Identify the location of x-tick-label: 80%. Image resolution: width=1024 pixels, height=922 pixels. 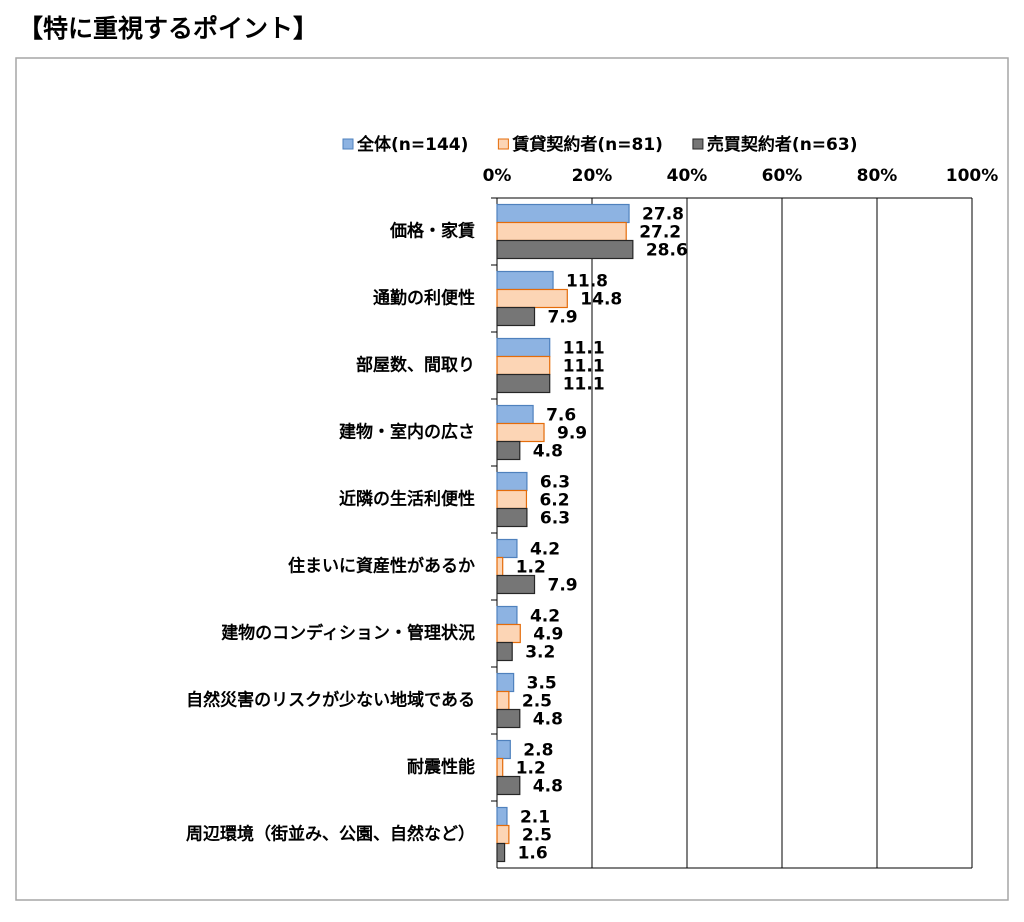
(877, 176).